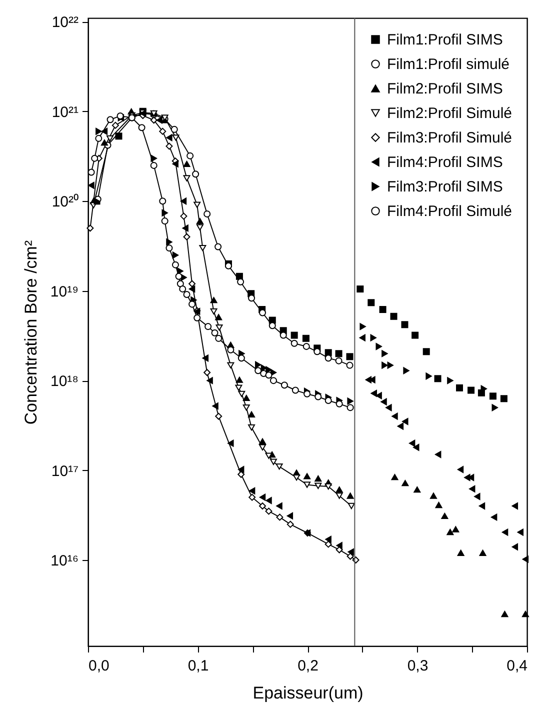 The image size is (543, 715). Describe the element at coordinates (65, 23) in the screenshot. I see `y-tick-label: 10²²` at that location.